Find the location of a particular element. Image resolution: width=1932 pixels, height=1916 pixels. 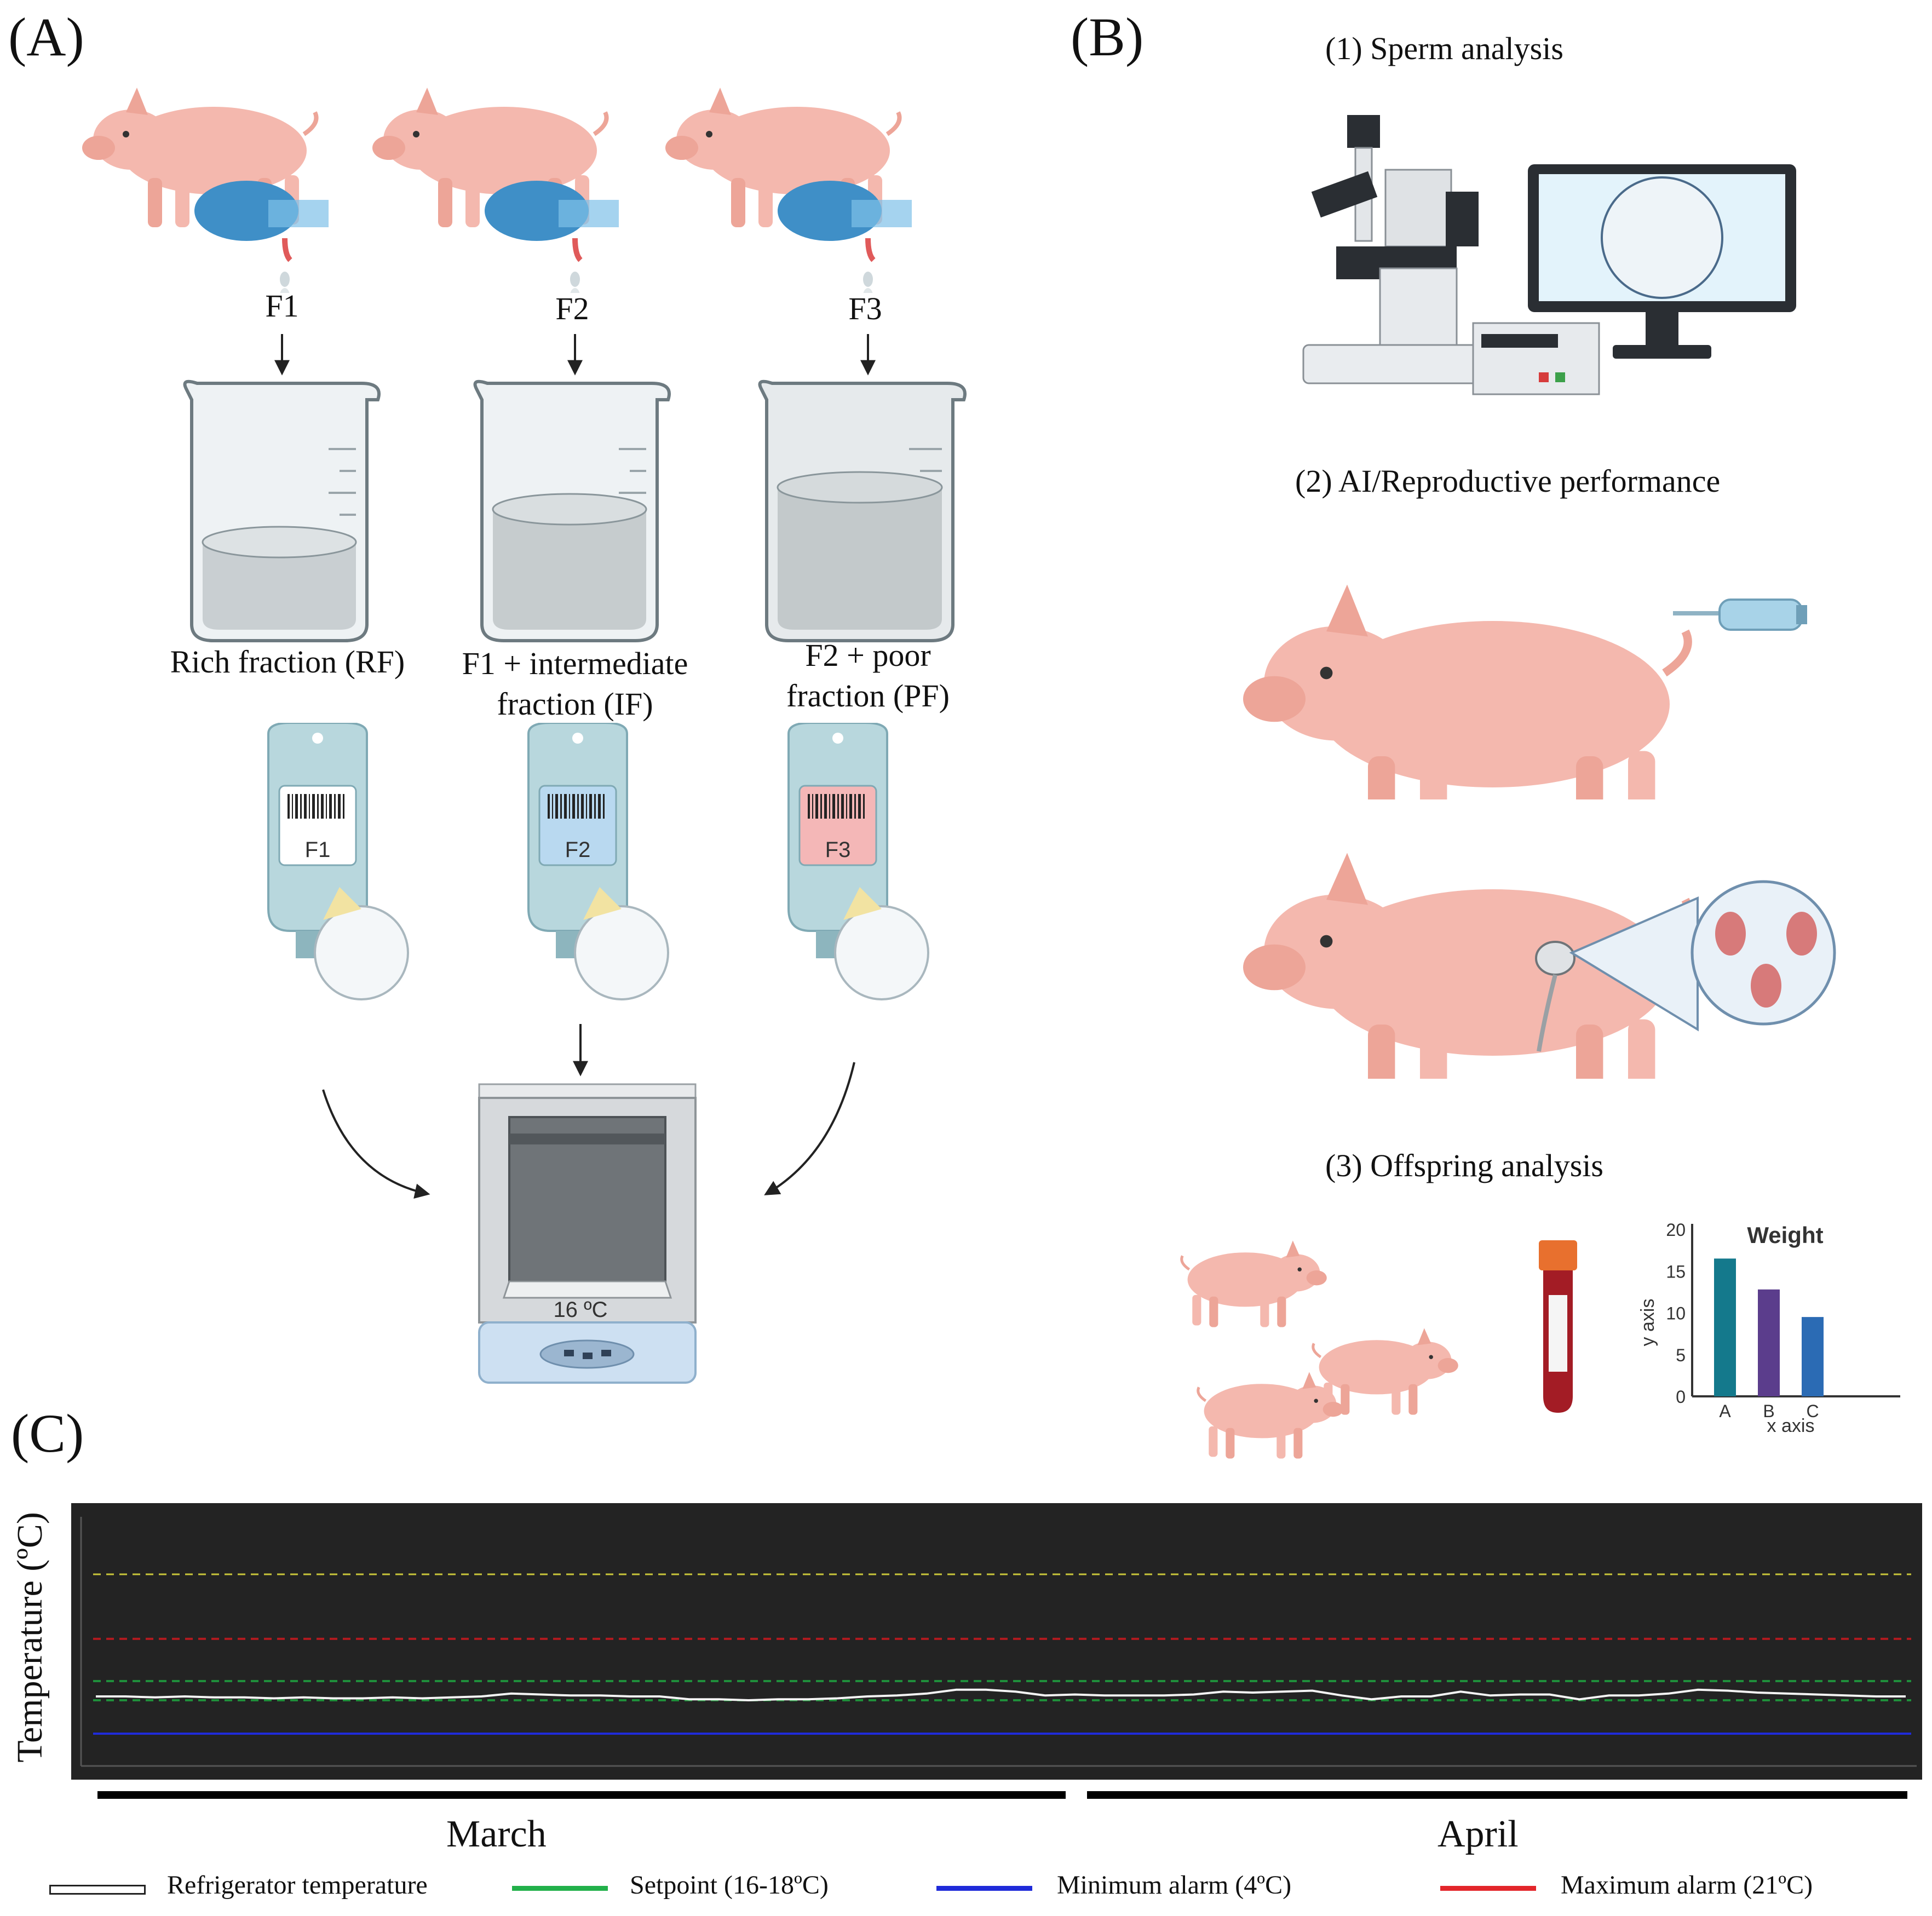

panel-label-b: (B) is located at coordinates (1107, 37).